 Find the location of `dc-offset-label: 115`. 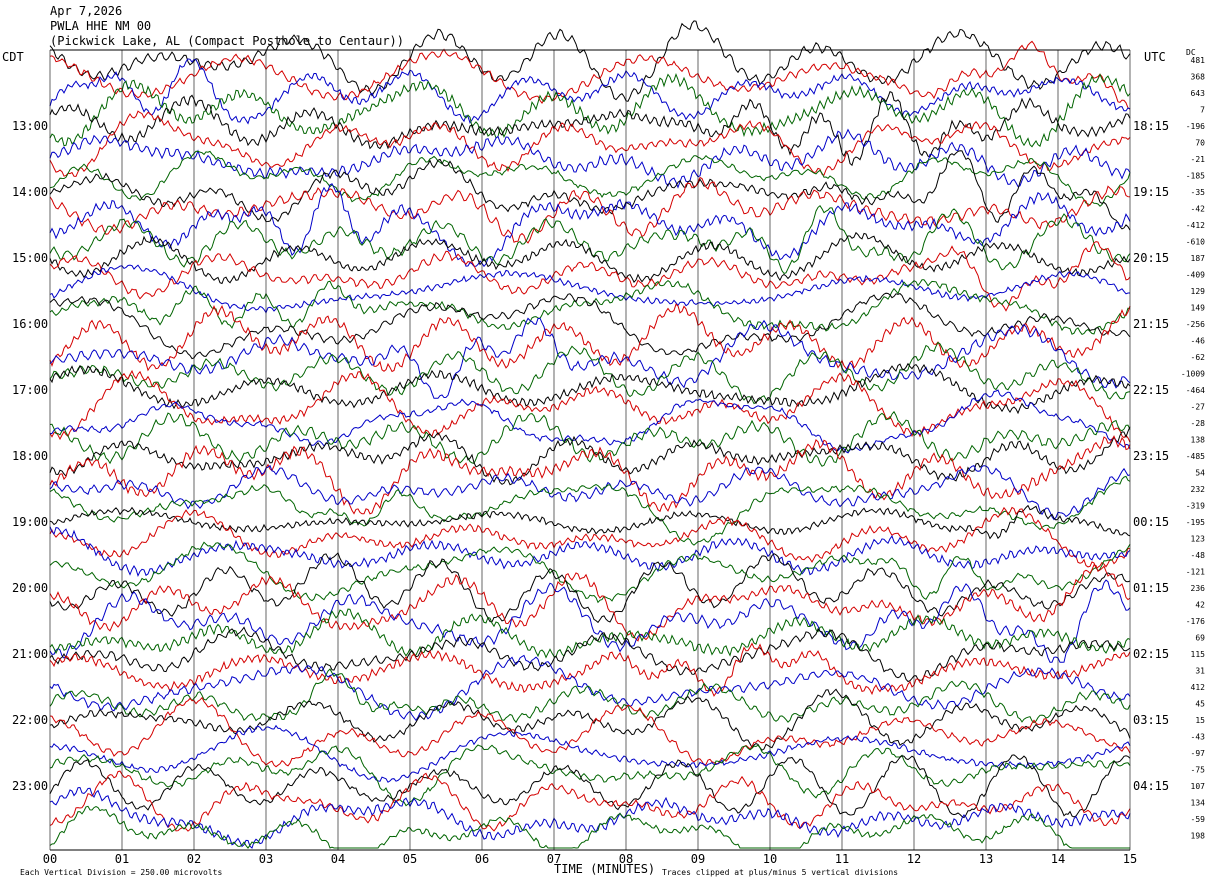

dc-offset-label: 115 is located at coordinates (1198, 654).